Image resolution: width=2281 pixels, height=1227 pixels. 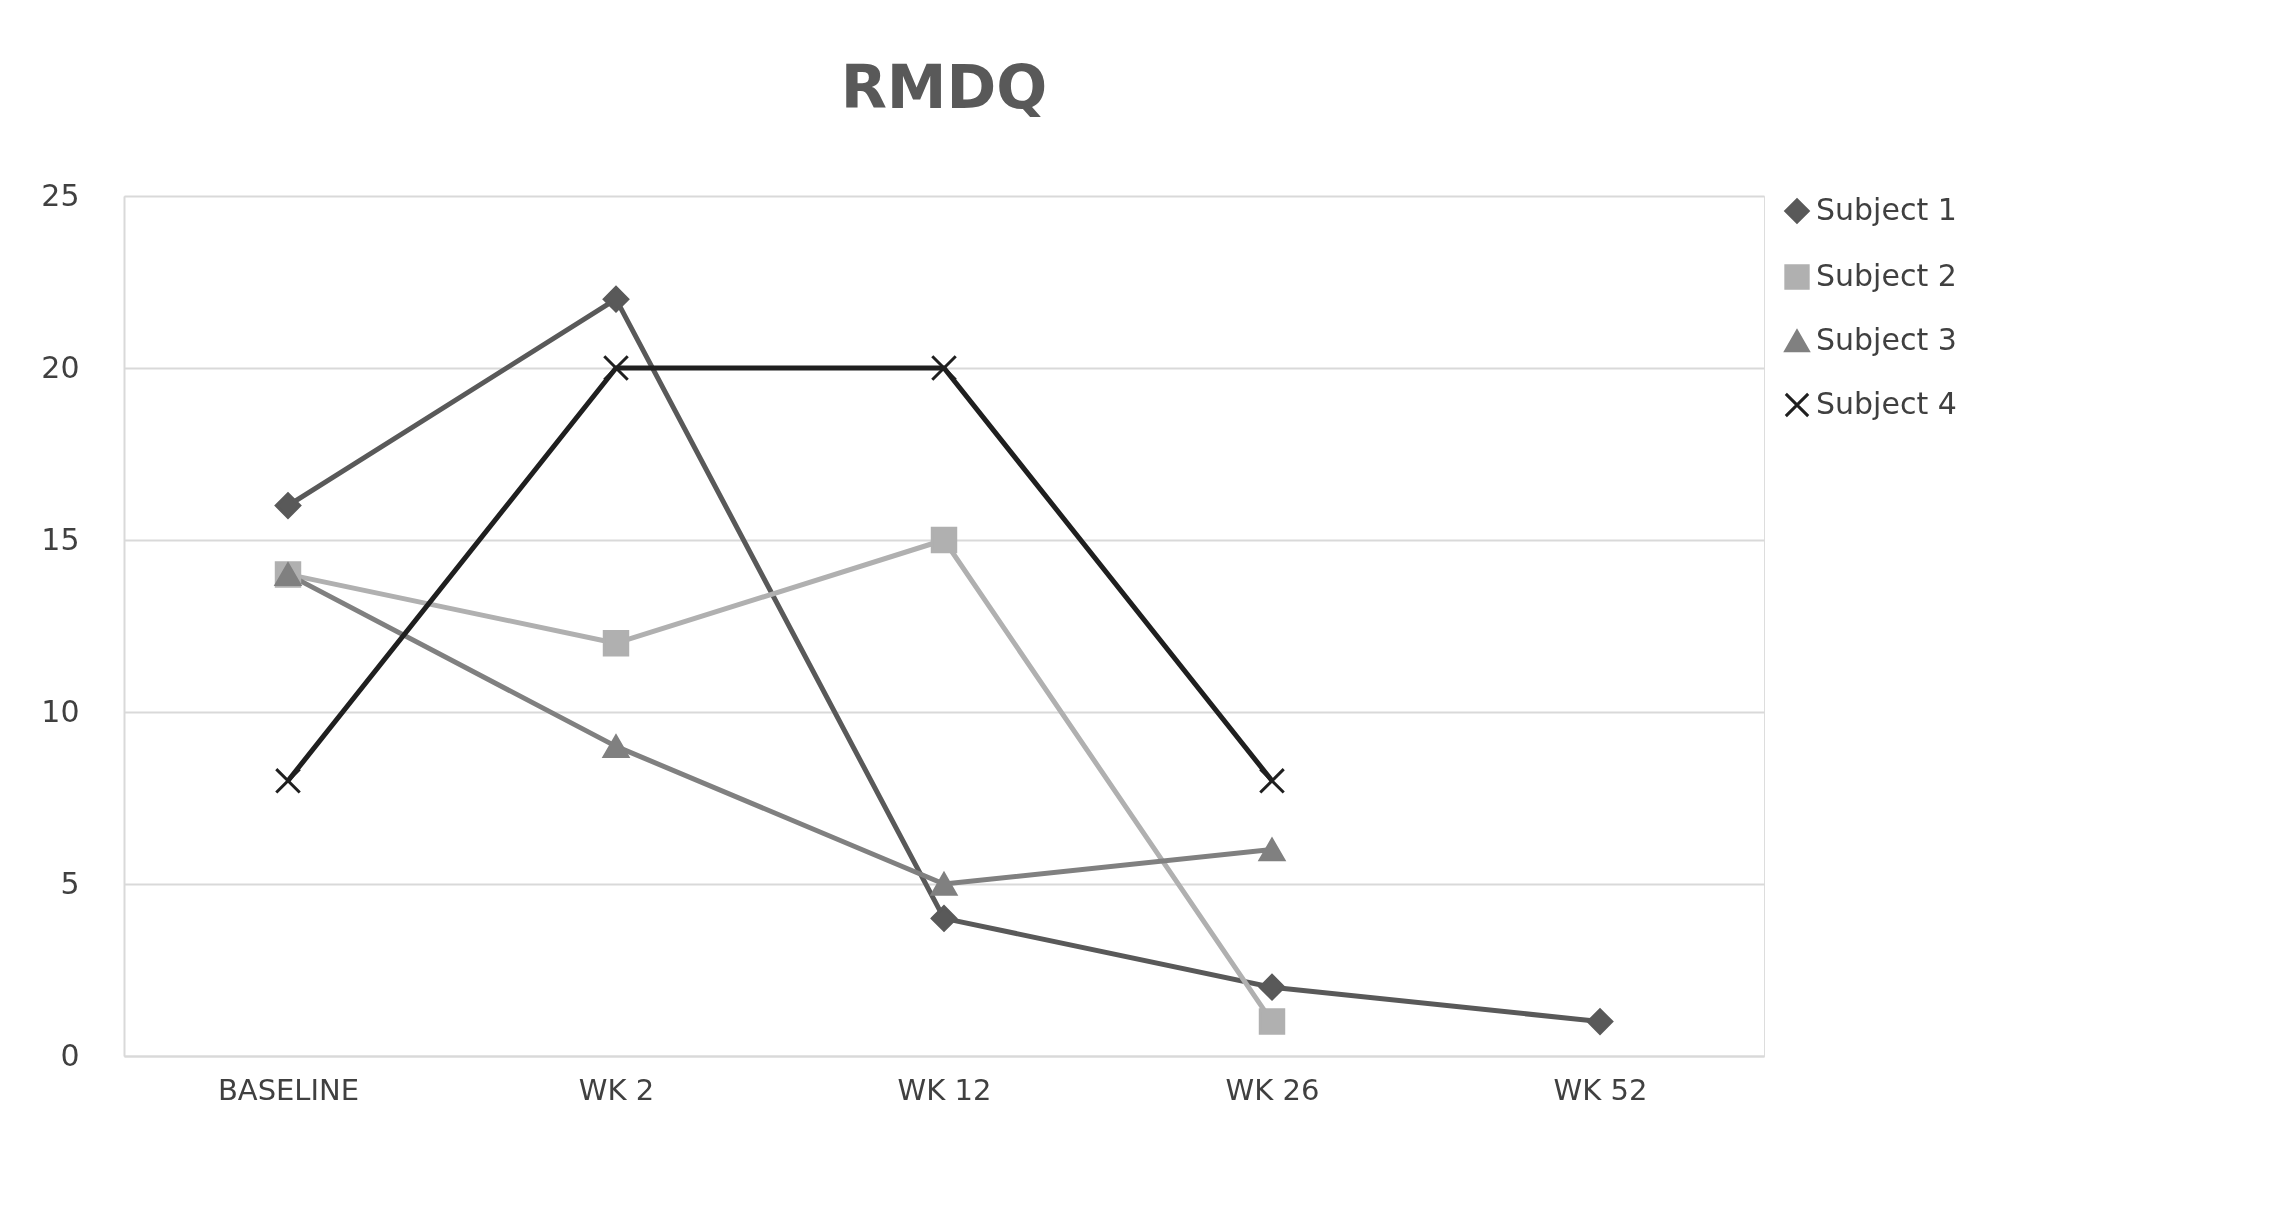 What do you see at coordinates (60, 195) in the screenshot?
I see `y-tick-label: 25` at bounding box center [60, 195].